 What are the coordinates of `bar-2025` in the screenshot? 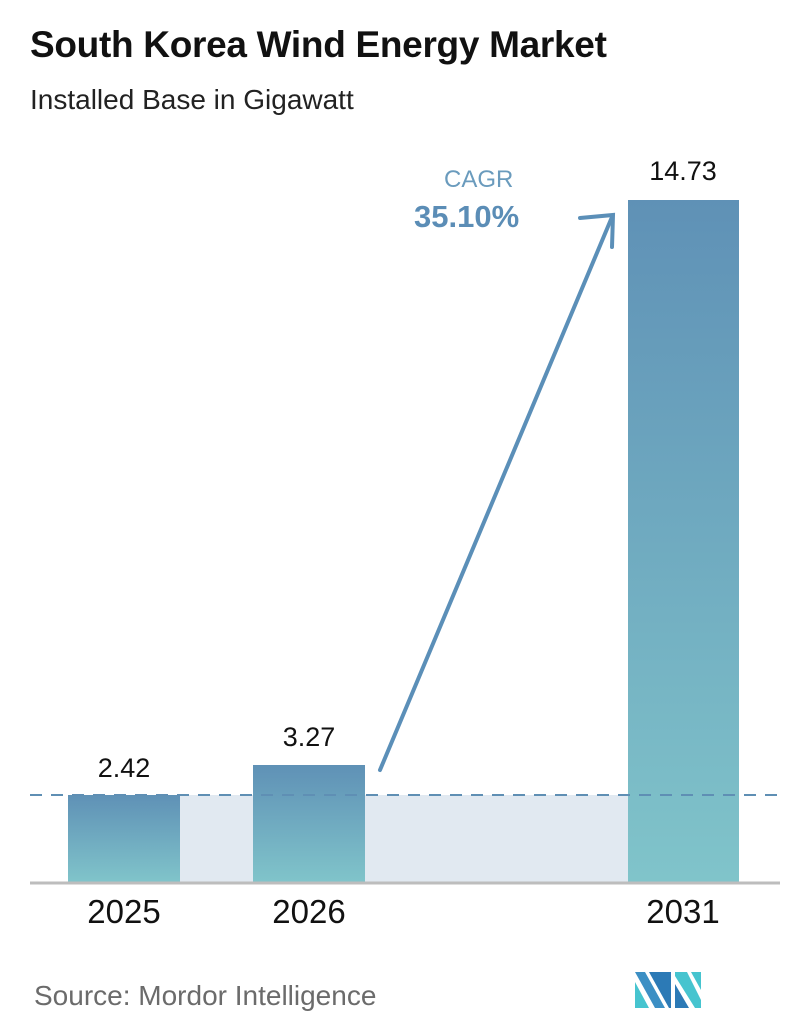 It's located at (124, 838).